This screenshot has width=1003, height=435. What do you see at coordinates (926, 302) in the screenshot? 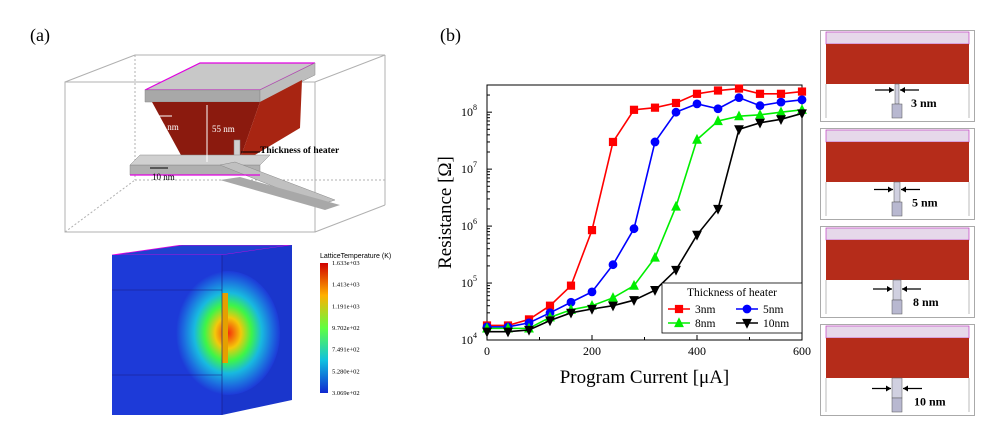
I see `thickness-label: 8 nm` at bounding box center [926, 302].